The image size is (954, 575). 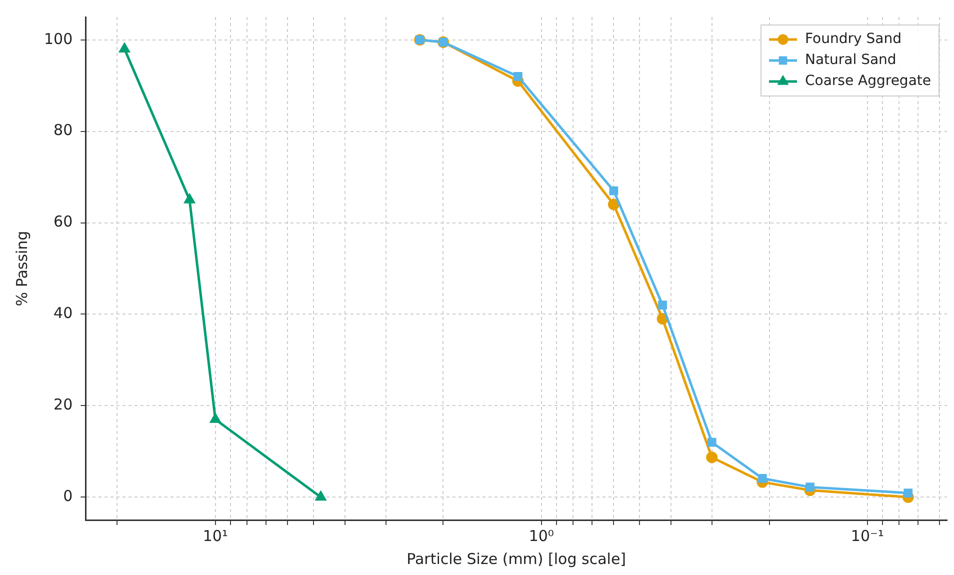 I want to click on y-axis-title: % Passing, so click(x=21, y=268).